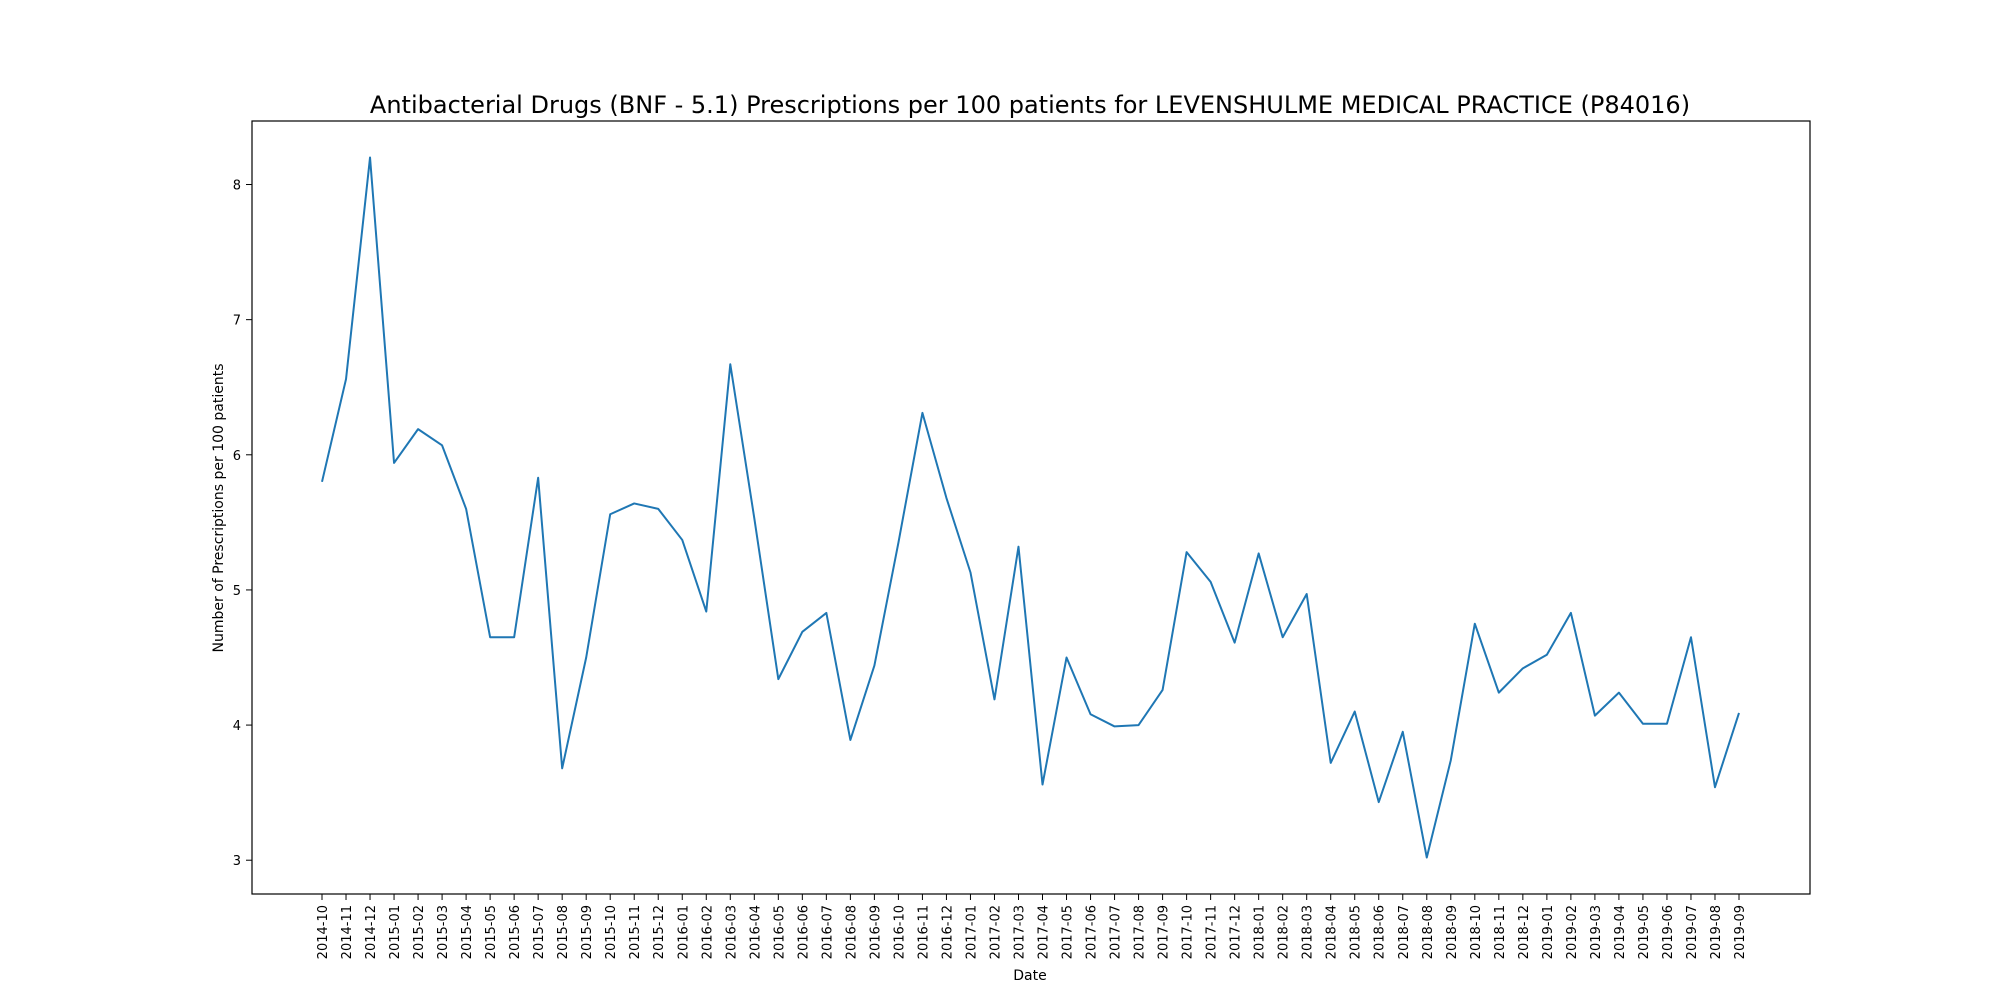  What do you see at coordinates (491, 932) in the screenshot?
I see `x-tick-label: 2015-05` at bounding box center [491, 932].